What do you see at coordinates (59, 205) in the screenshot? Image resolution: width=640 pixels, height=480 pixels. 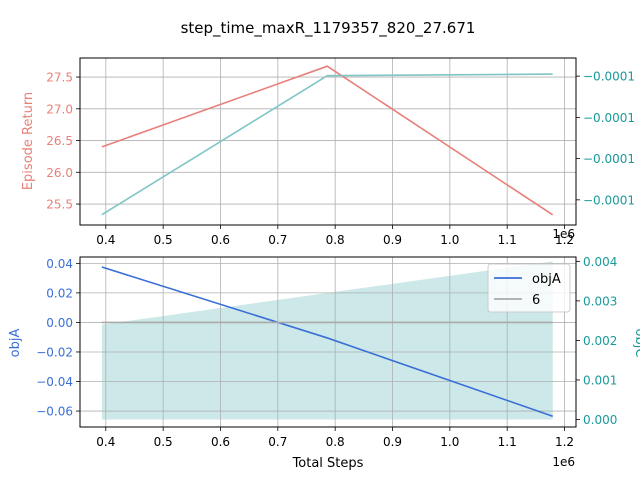 I see `left-tick-label: 25.5` at bounding box center [59, 205].